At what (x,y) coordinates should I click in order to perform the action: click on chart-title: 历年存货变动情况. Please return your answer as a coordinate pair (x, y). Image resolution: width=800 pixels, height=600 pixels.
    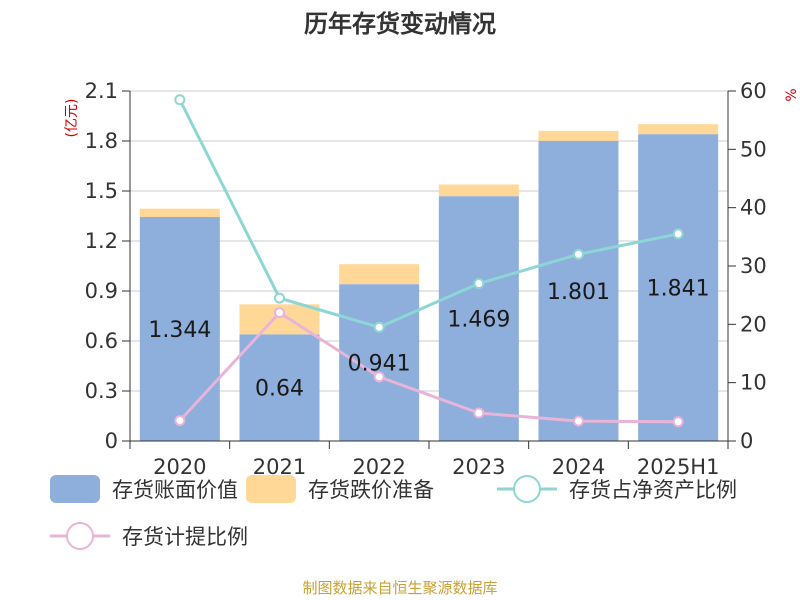
    Looking at the image, I should click on (400, 24).